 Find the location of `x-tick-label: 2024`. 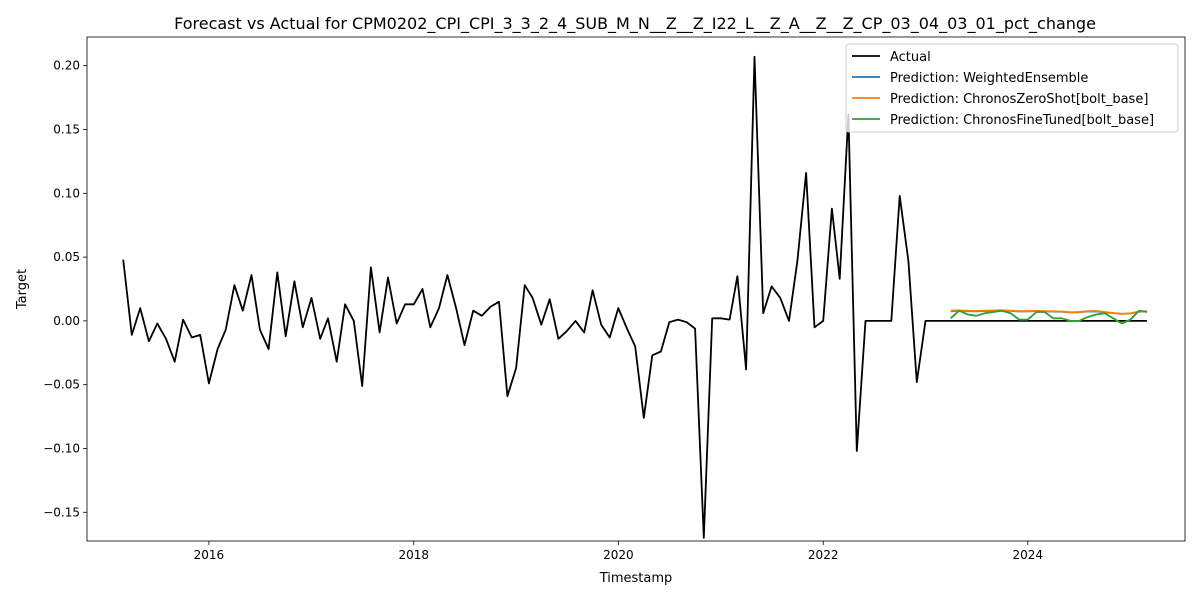

x-tick-label: 2024 is located at coordinates (1028, 555).